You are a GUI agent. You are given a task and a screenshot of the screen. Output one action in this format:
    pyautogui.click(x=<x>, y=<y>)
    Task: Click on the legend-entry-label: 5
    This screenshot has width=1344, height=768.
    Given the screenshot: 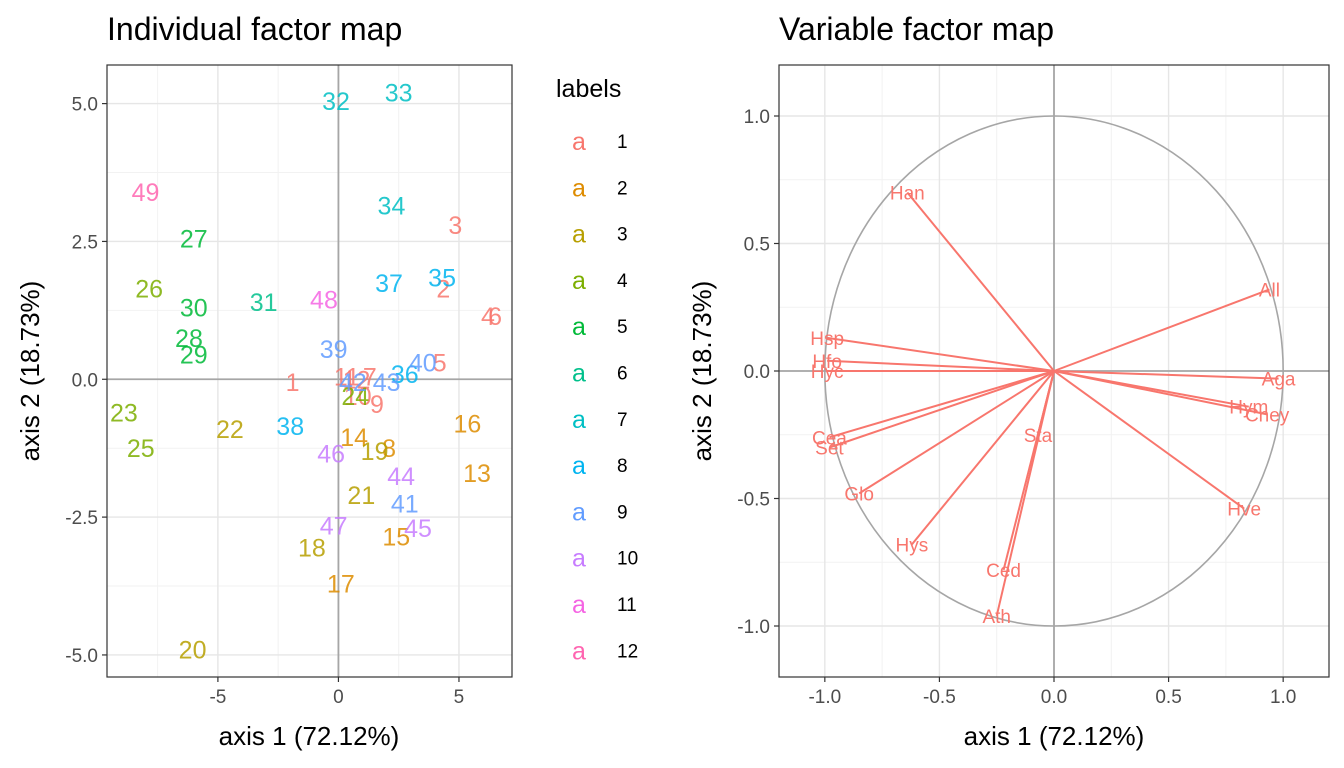 What is the action you would take?
    pyautogui.click(x=622, y=327)
    